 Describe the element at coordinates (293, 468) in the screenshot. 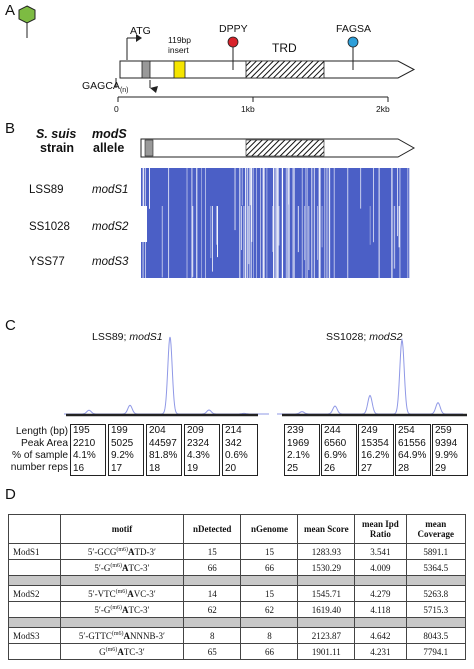

I see `peak-reps: 25` at that location.